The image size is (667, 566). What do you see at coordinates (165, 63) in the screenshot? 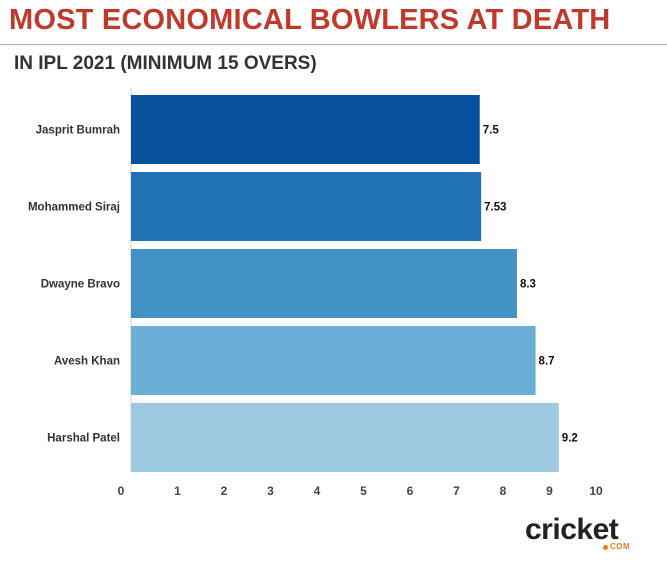
I see `chart-subtitle: IN IPL 2021 (MINIMUM 15 OVERS)` at bounding box center [165, 63].